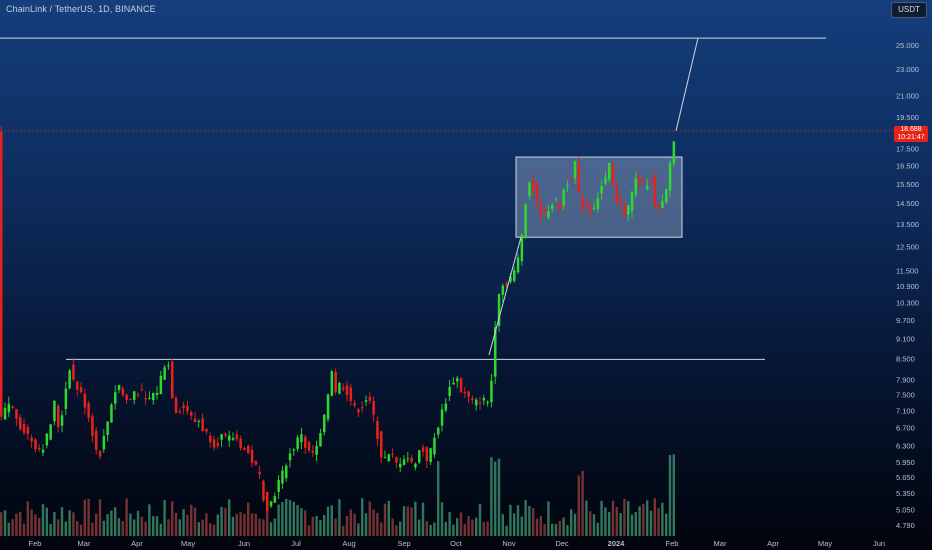  What do you see at coordinates (905, 510) in the screenshot?
I see `price-tick-label: 5.050` at bounding box center [905, 510].